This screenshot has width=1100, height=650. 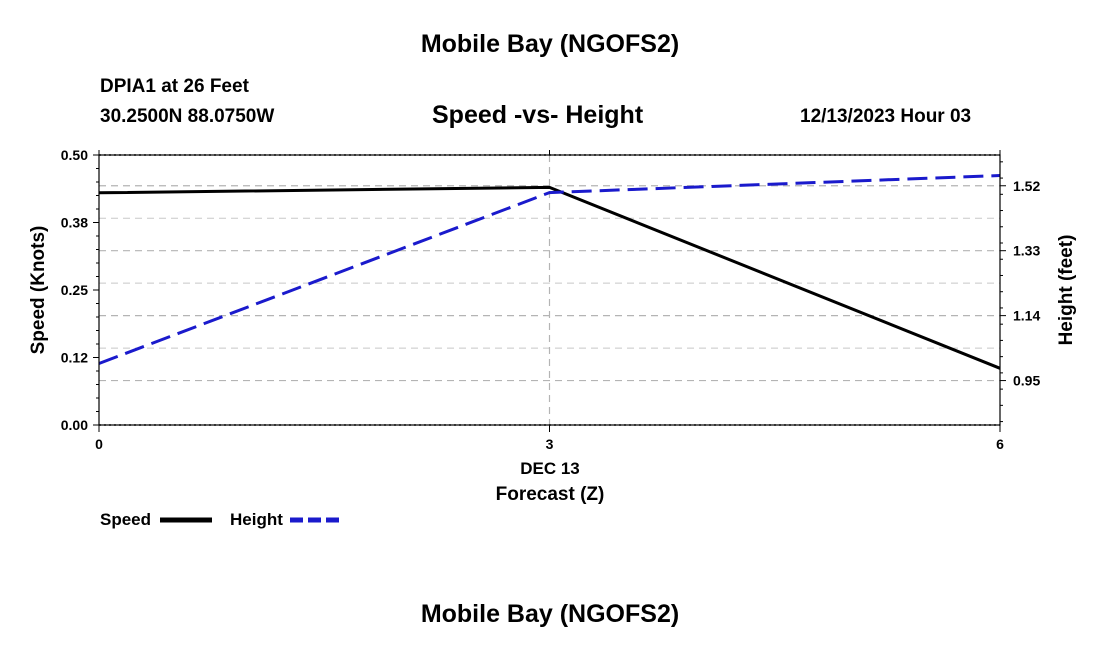 What do you see at coordinates (74, 425) in the screenshot?
I see `y-left-tick-label: 0.00` at bounding box center [74, 425].